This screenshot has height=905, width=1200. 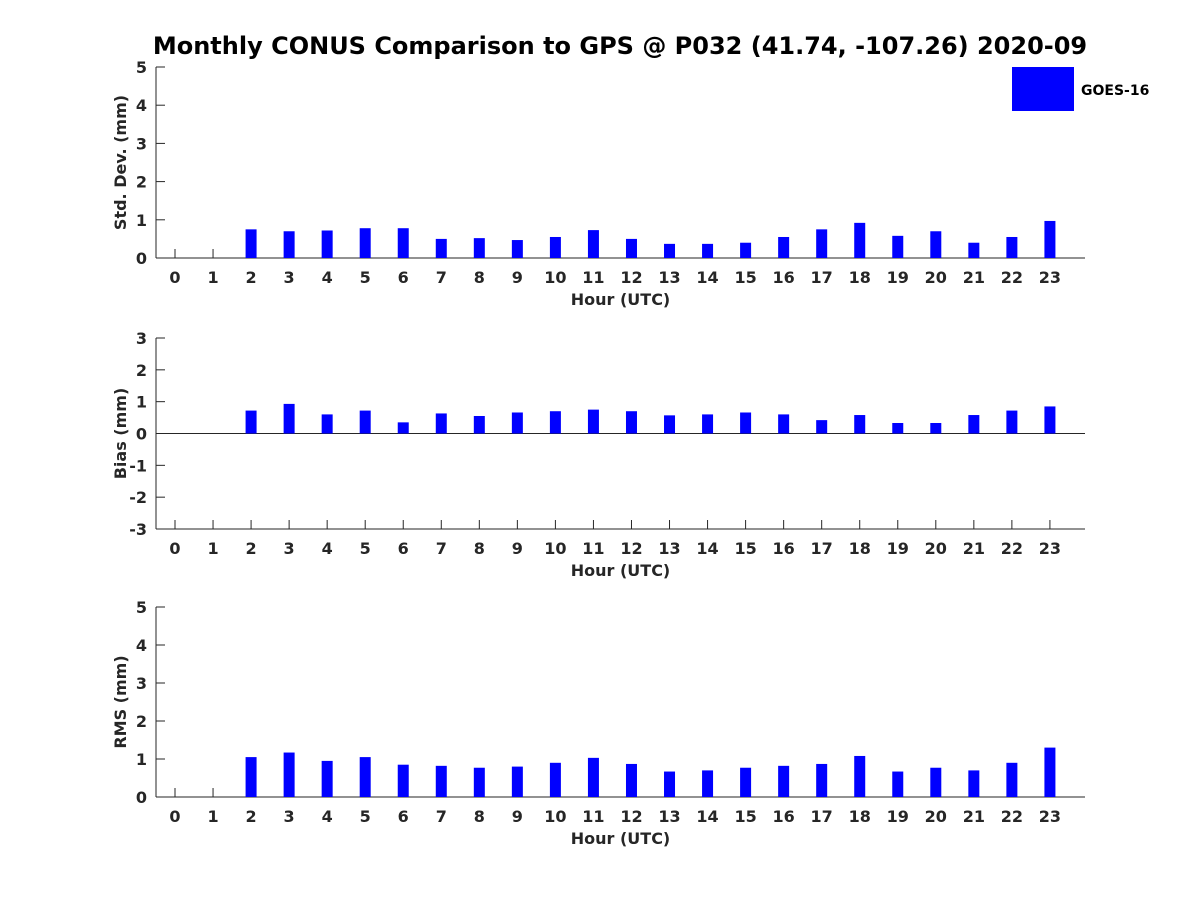 I want to click on y-axis-label: Std. Dev. (mm), so click(x=120, y=162).